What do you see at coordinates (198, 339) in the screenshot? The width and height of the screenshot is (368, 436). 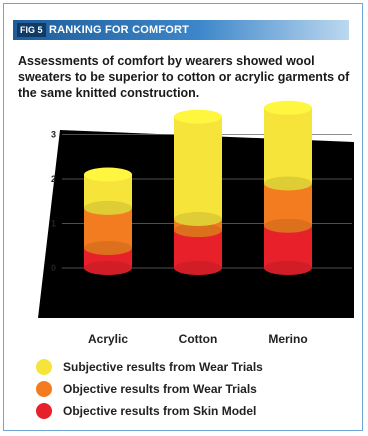 I see `category-label: Cotton` at bounding box center [198, 339].